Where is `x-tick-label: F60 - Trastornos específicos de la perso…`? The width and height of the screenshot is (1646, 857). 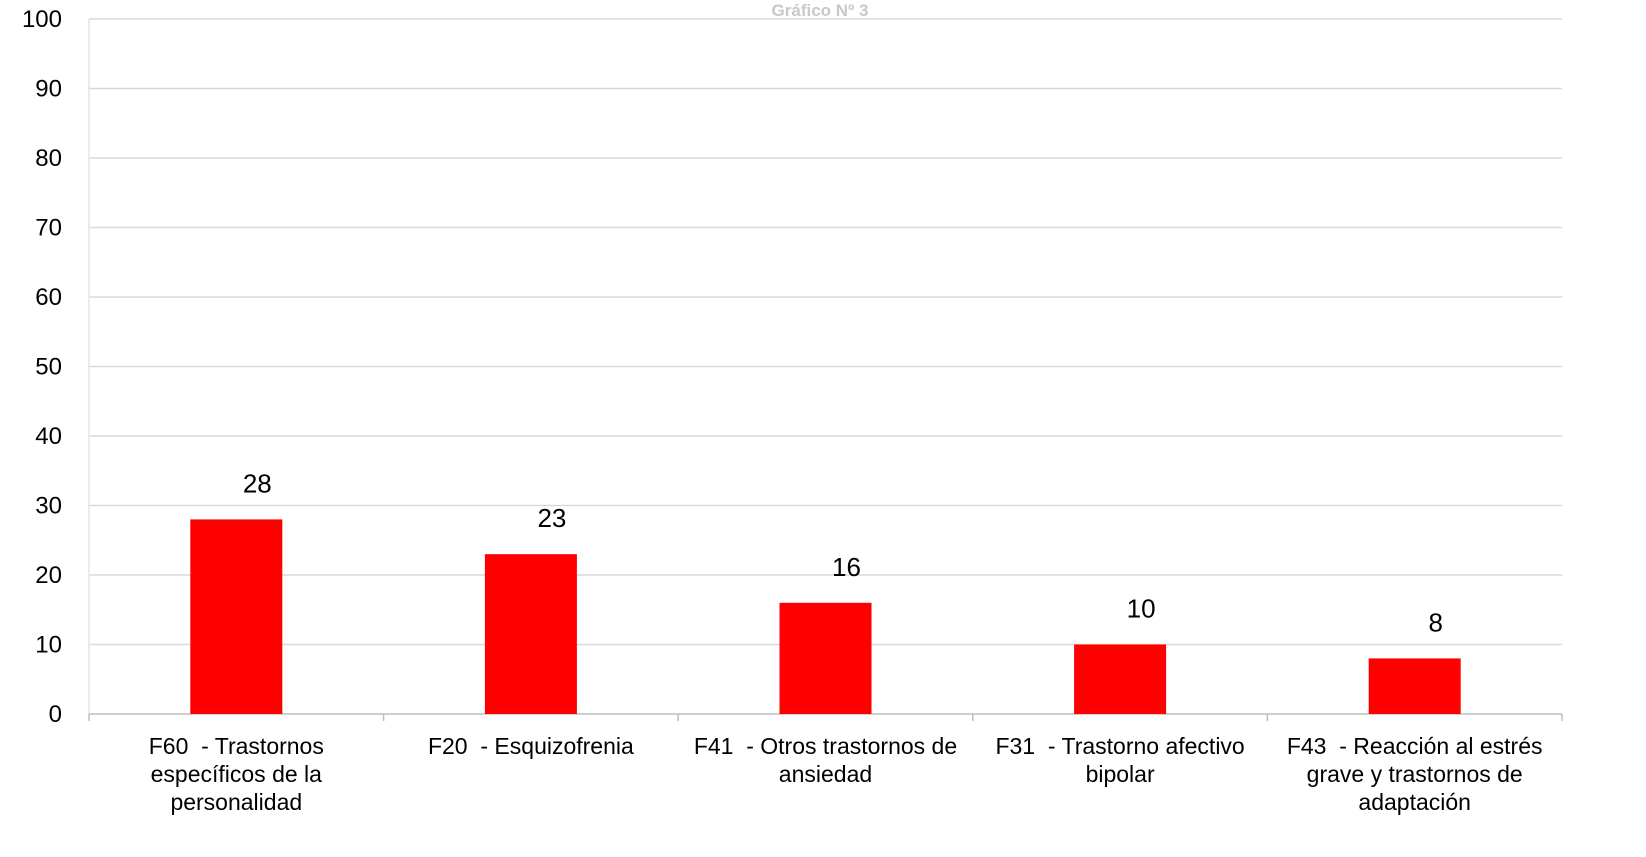 x-tick-label: F60 - Trastornos específicos de la perso… is located at coordinates (239, 774).